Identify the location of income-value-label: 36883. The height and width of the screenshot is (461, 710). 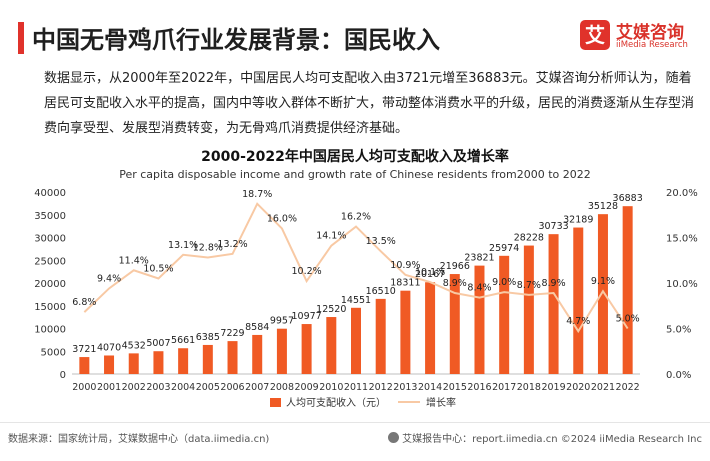
(628, 198).